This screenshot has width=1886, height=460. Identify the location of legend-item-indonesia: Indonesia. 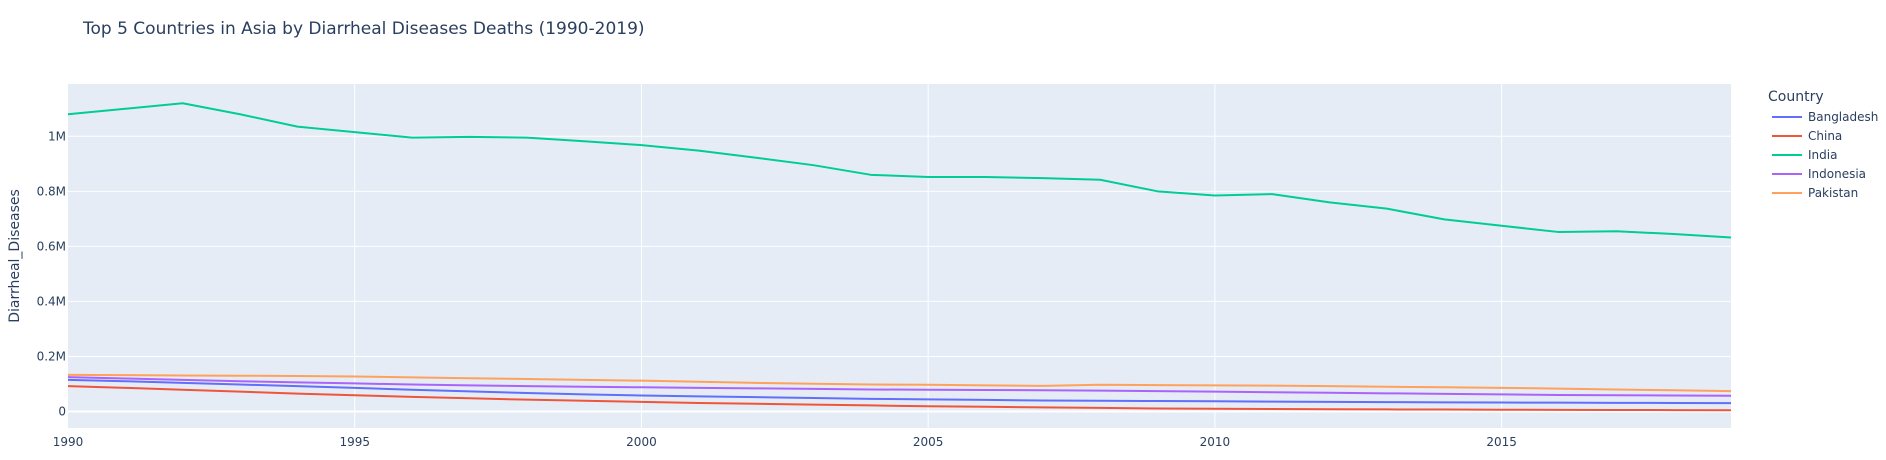
(1819, 174).